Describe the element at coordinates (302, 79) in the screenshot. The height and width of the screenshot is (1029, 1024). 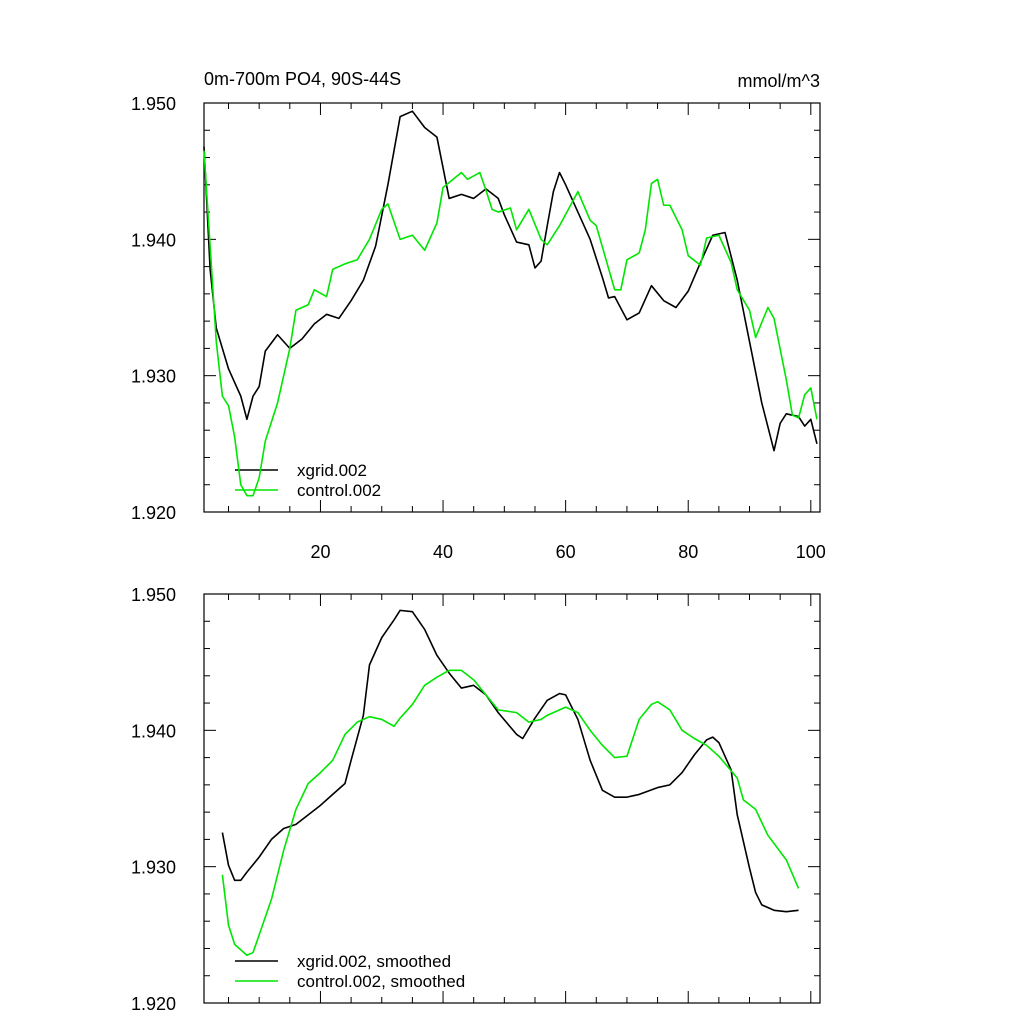
I see `chart-title: 0m-700m PO4, 90S-44S` at that location.